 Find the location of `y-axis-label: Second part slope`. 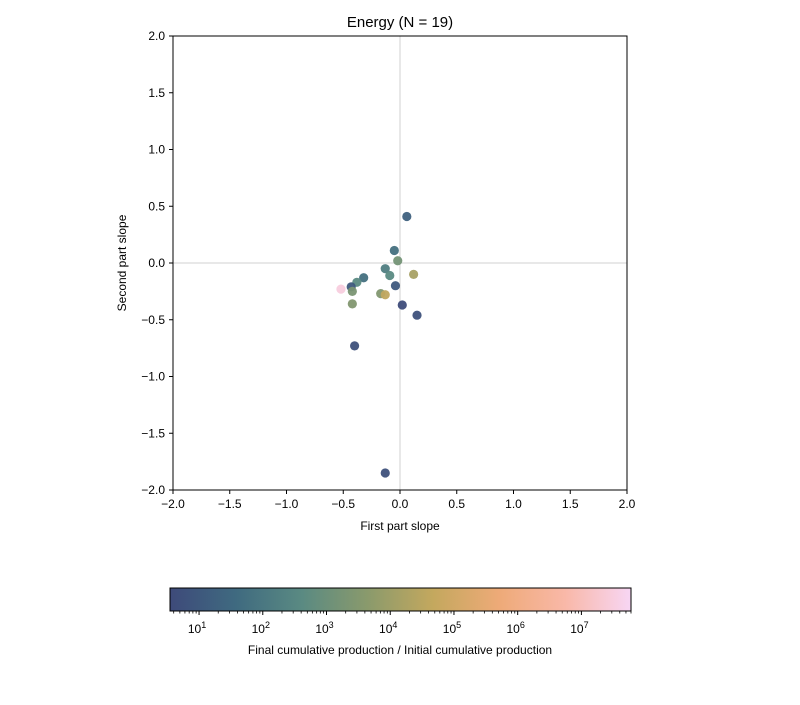

y-axis-label: Second part slope is located at coordinates (122, 262).